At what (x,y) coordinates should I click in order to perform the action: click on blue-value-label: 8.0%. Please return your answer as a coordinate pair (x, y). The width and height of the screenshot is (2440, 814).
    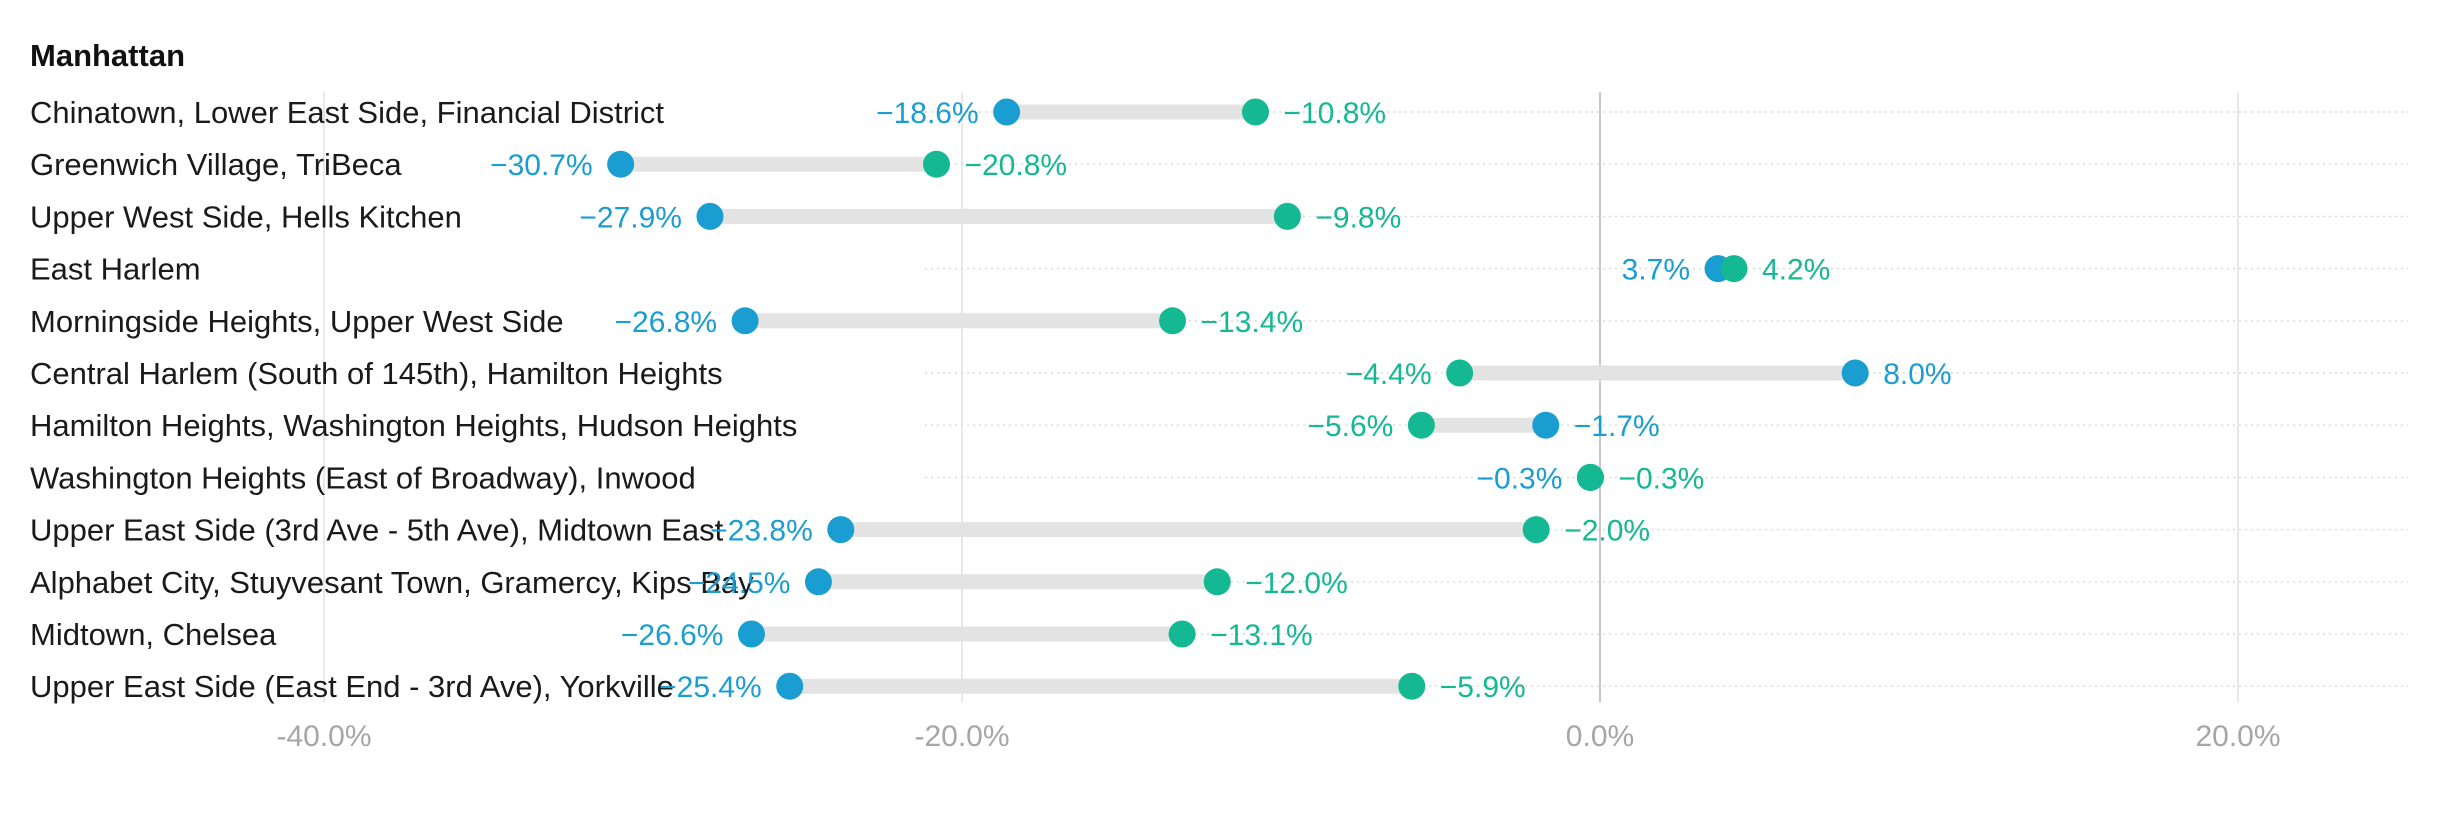
    Looking at the image, I should click on (1917, 374).